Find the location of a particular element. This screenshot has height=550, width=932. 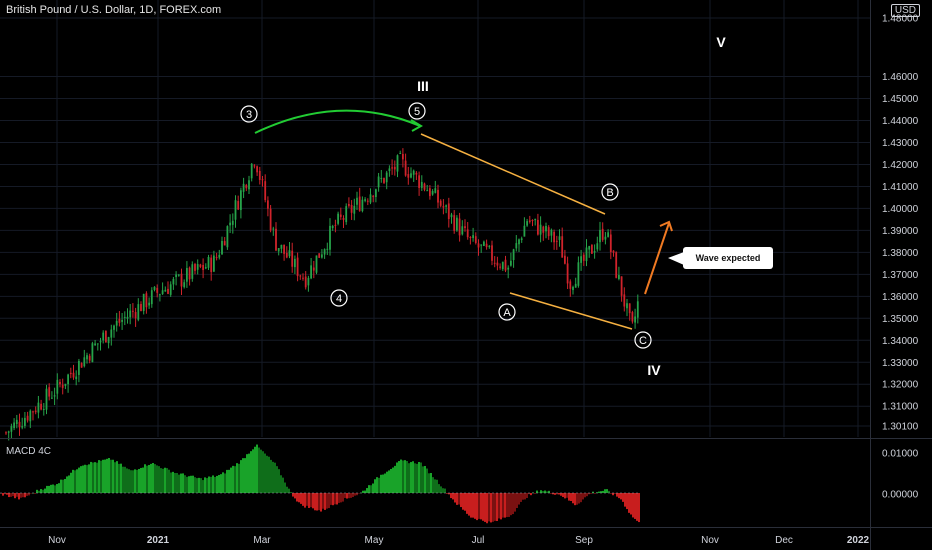

macd-axis: 0.01000 0.00000 is located at coordinates (900, 475).